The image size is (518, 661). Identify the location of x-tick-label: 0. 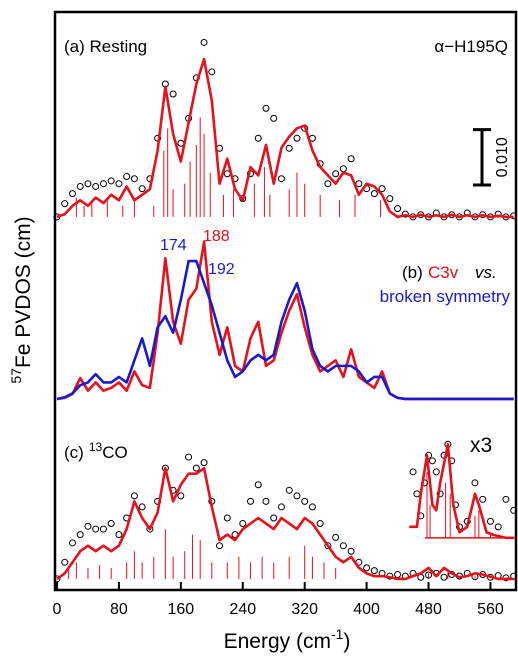
(57, 609).